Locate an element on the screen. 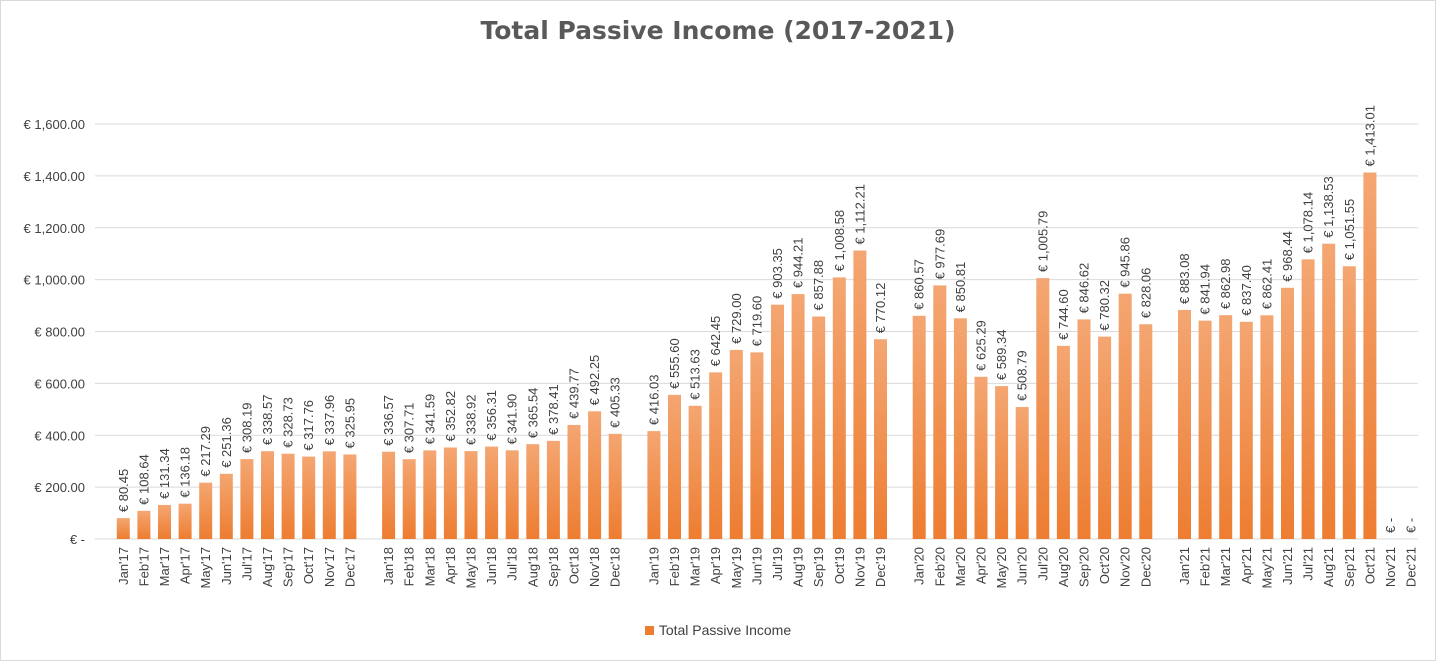  chart-title: Total Passive Income (2017-2021) is located at coordinates (718, 30).